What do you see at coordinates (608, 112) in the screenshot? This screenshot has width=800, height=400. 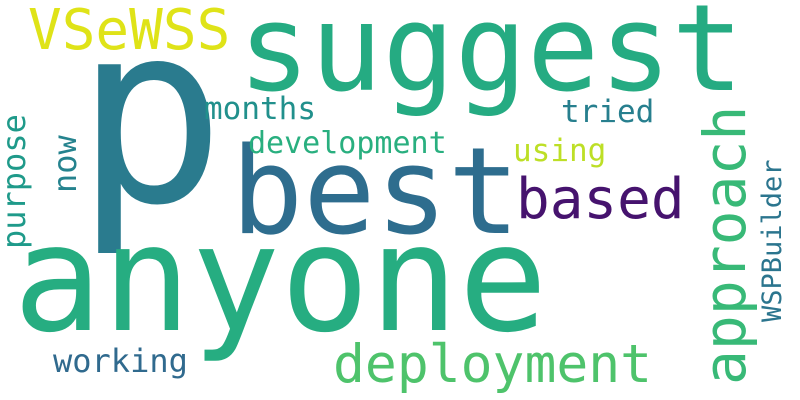 I see `word-tried: tried` at bounding box center [608, 112].